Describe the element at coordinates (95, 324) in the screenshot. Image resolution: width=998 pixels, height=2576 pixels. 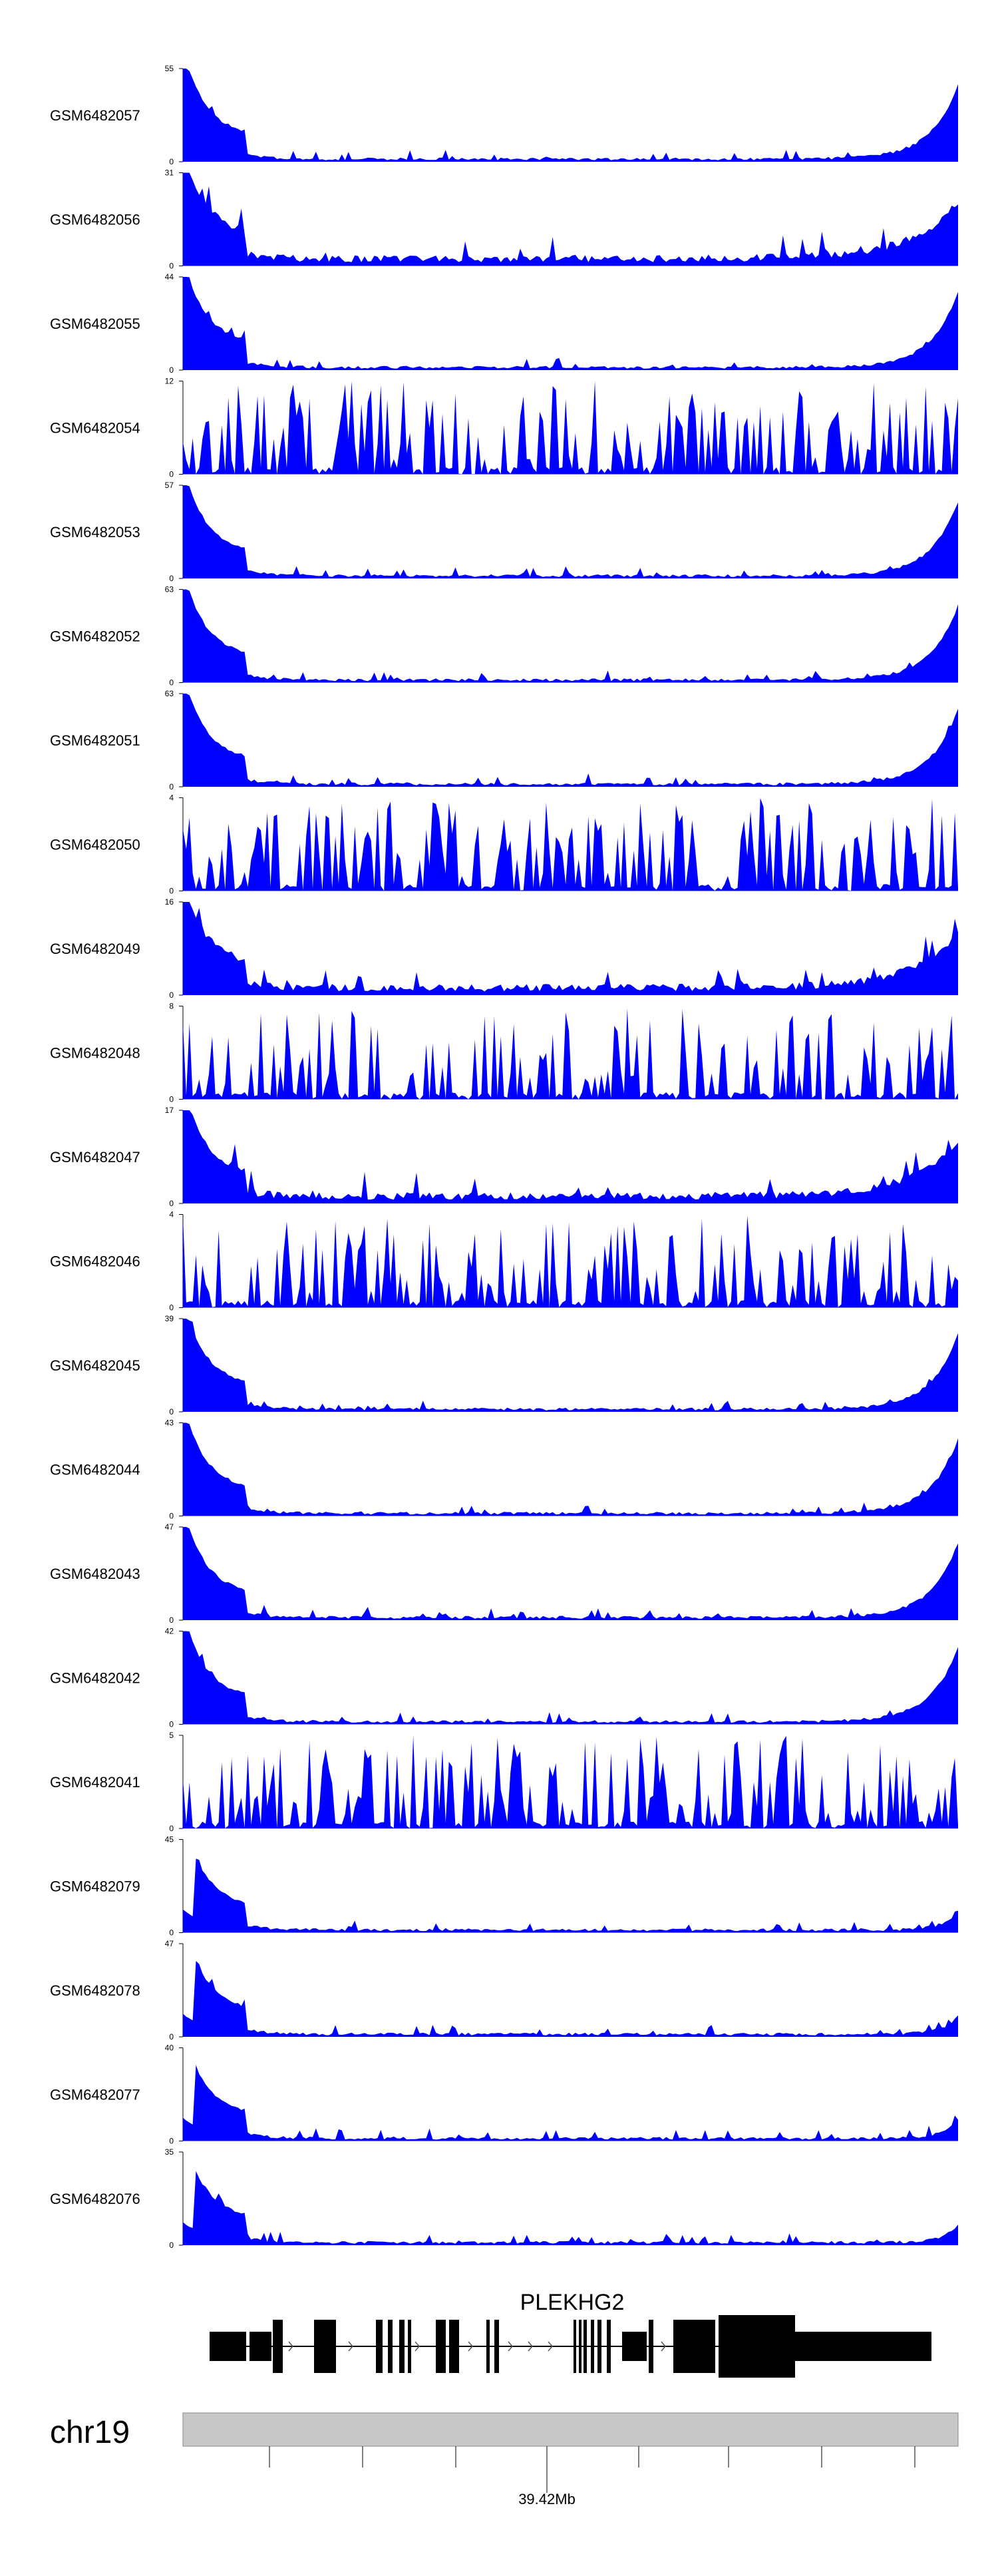
I see `track-label: GSM6482055` at that location.